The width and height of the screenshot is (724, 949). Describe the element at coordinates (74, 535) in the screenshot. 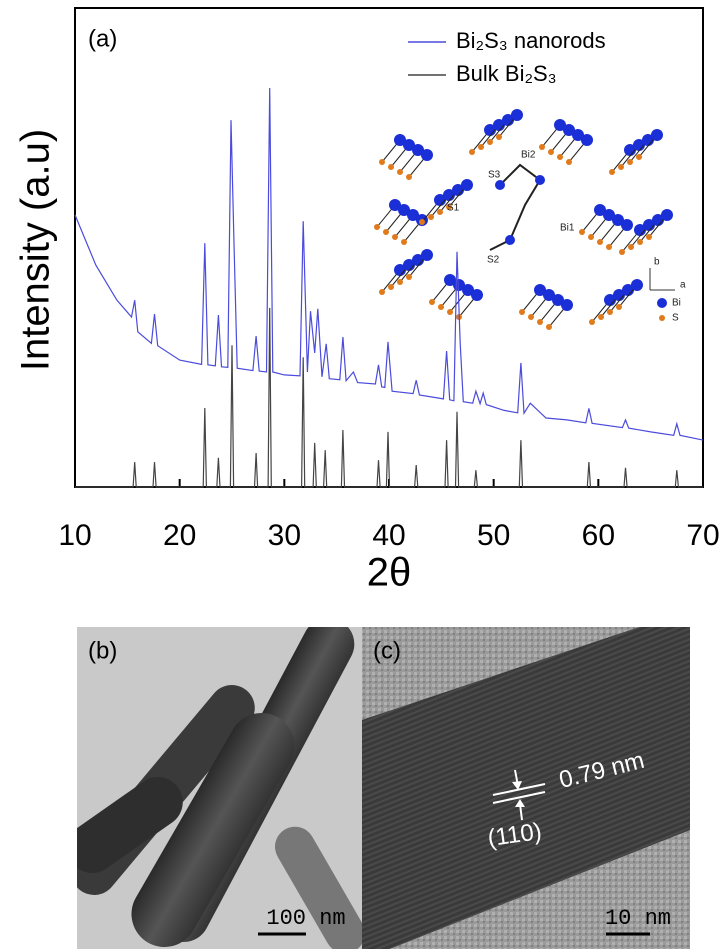

I see `x-tick-label: 10` at that location.